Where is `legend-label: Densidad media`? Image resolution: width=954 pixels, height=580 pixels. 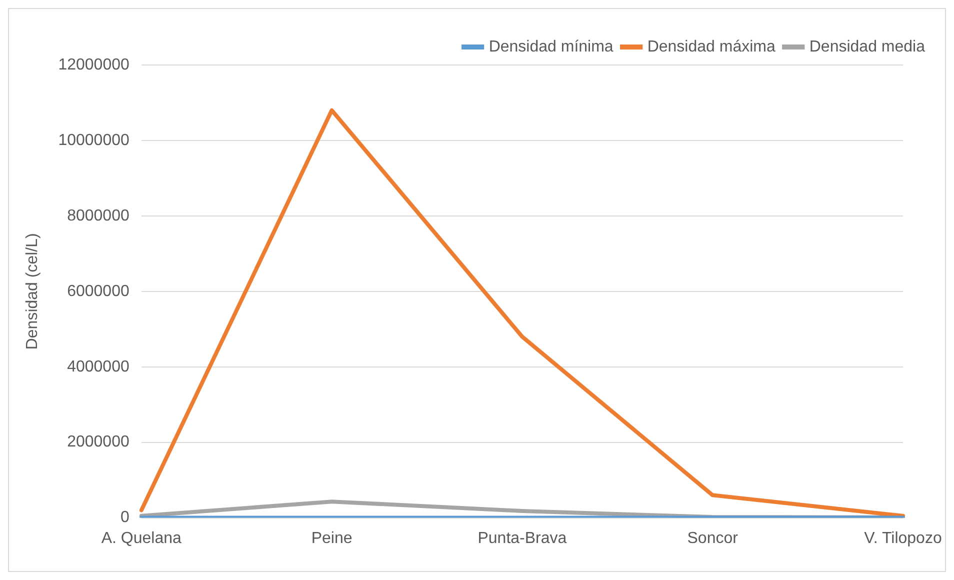 legend-label: Densidad media is located at coordinates (867, 47).